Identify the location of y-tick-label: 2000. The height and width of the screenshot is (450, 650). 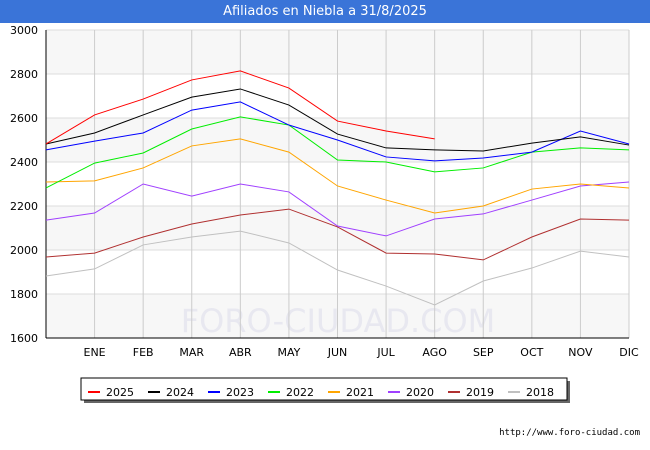
(24, 250).